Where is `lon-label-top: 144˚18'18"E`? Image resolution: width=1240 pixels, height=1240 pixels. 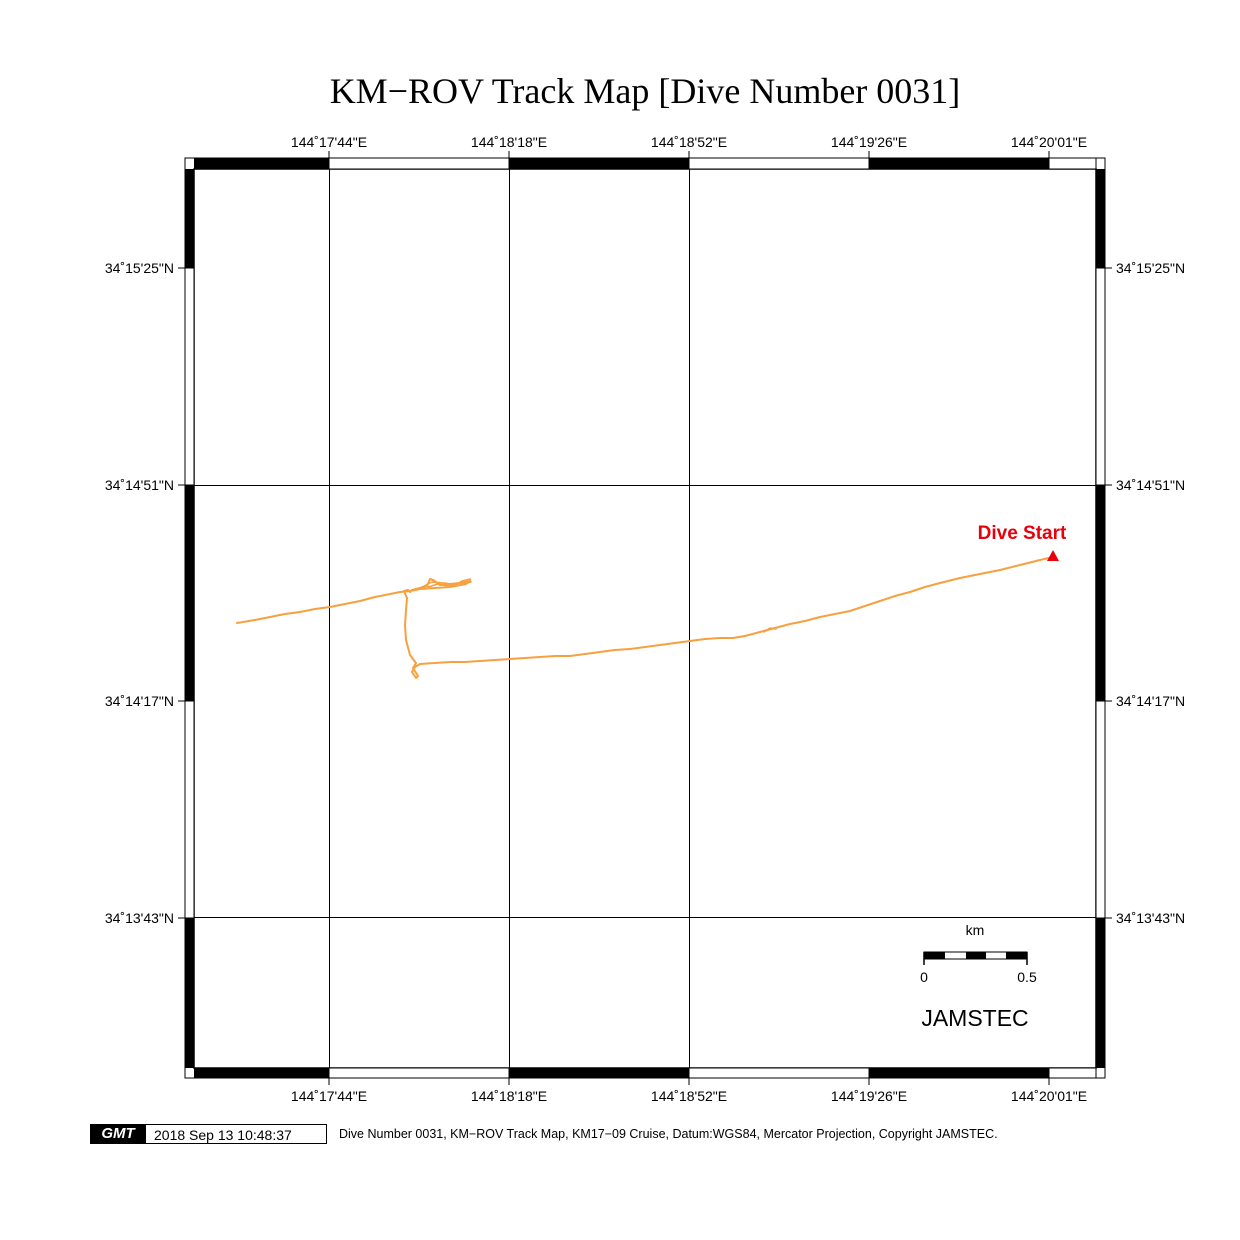 lon-label-top: 144˚18'18"E is located at coordinates (509, 142).